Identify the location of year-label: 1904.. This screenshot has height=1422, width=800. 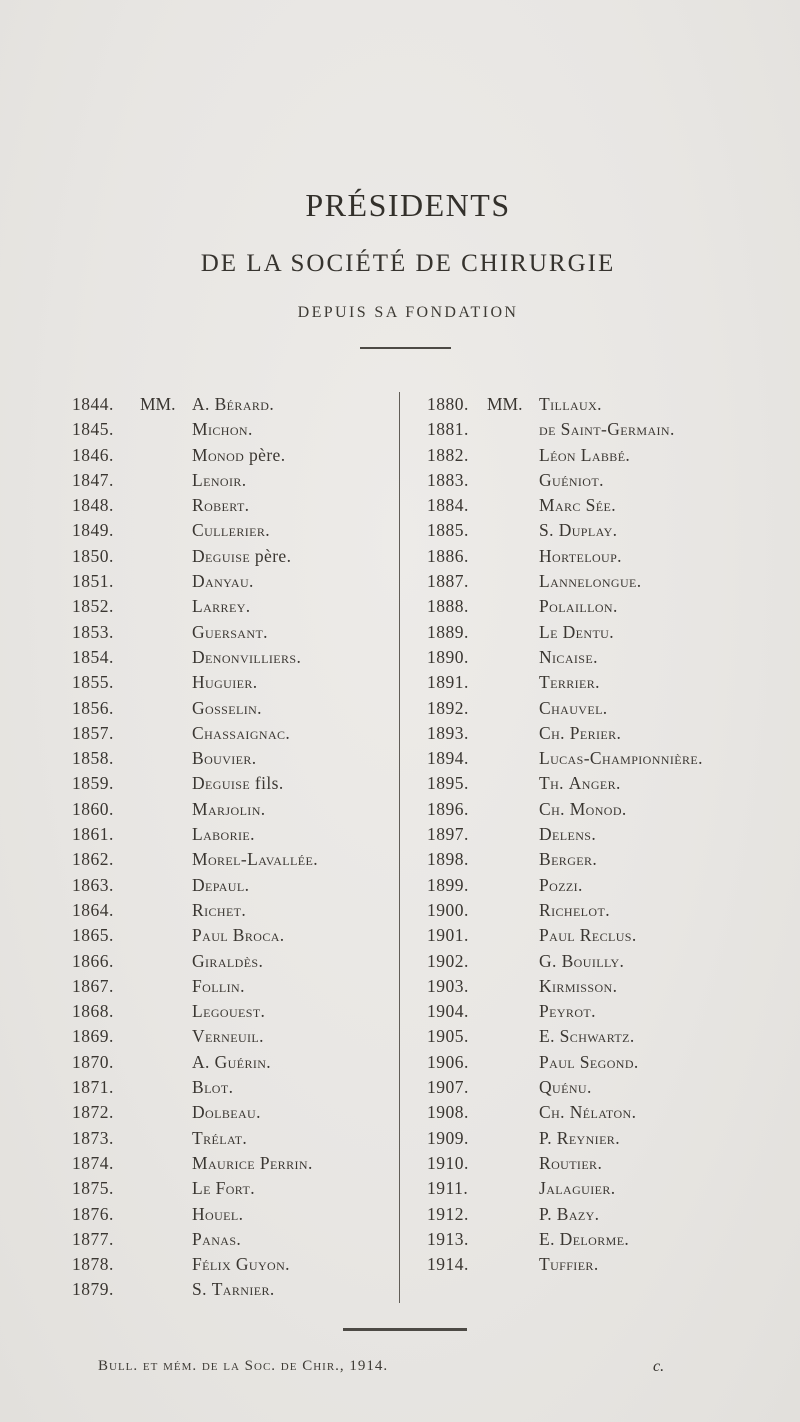
(448, 1011).